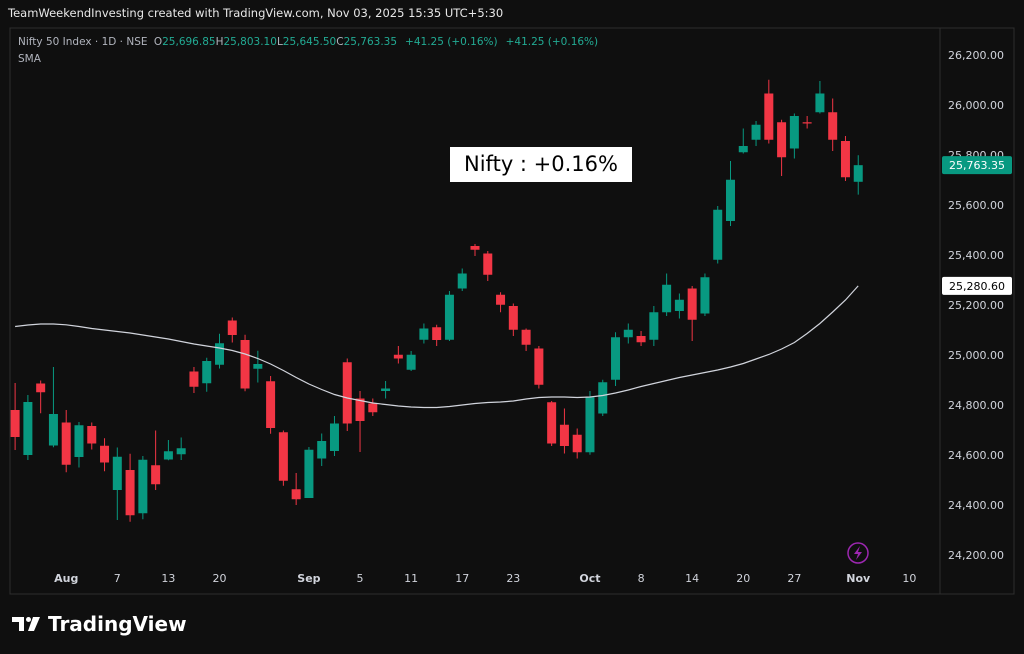 The height and width of the screenshot is (654, 1024). What do you see at coordinates (589, 578) in the screenshot?
I see `x-tick-label: Oct` at bounding box center [589, 578].